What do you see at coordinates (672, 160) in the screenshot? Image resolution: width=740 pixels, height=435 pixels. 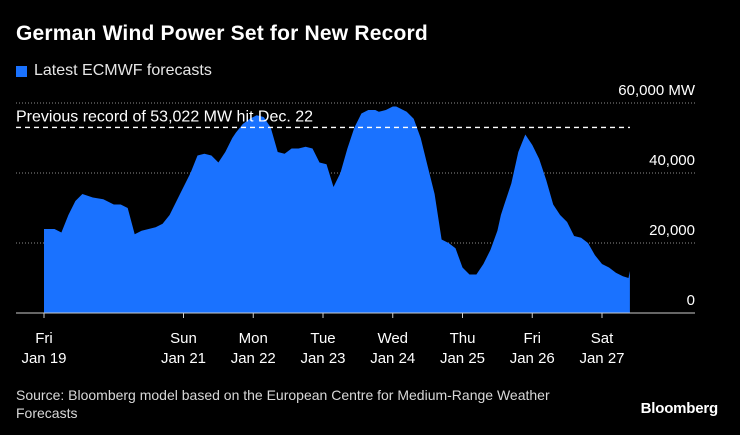 I see `y-tick-label: 40,000` at bounding box center [672, 160].